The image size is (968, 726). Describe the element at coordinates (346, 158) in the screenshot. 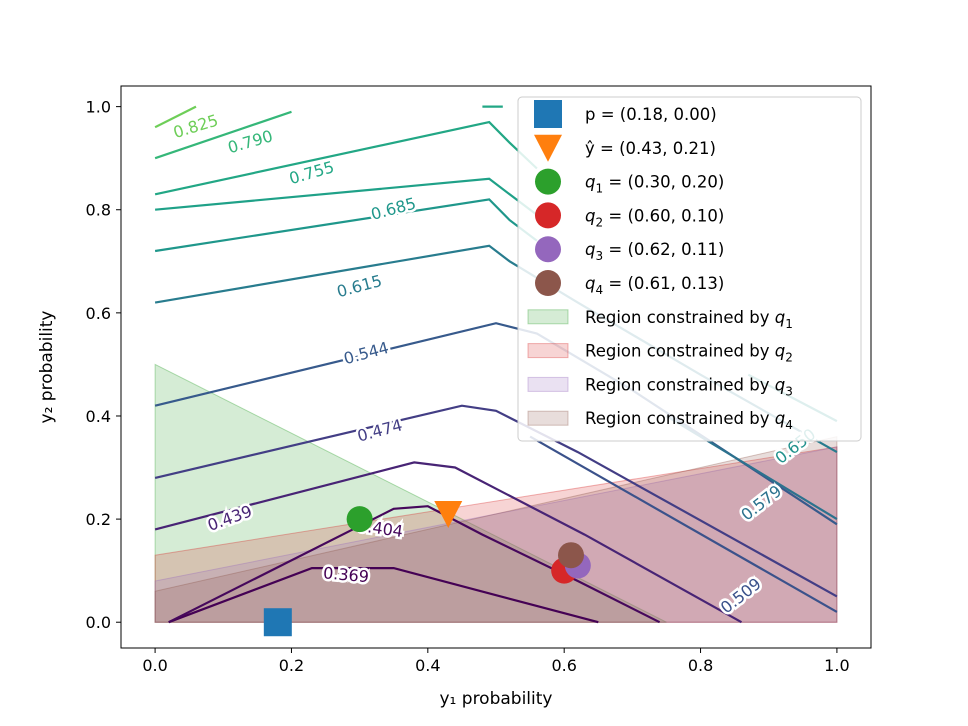

I see `contour-line-0.755` at that location.